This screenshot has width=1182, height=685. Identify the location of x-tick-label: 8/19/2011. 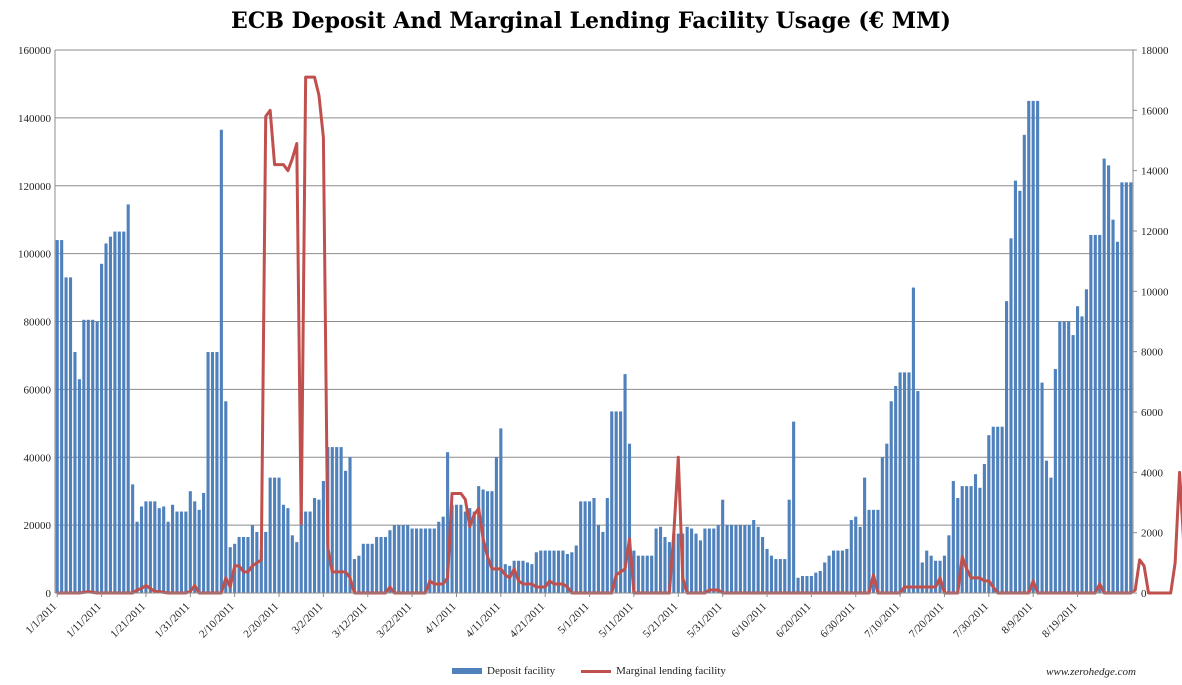
(1060, 621).